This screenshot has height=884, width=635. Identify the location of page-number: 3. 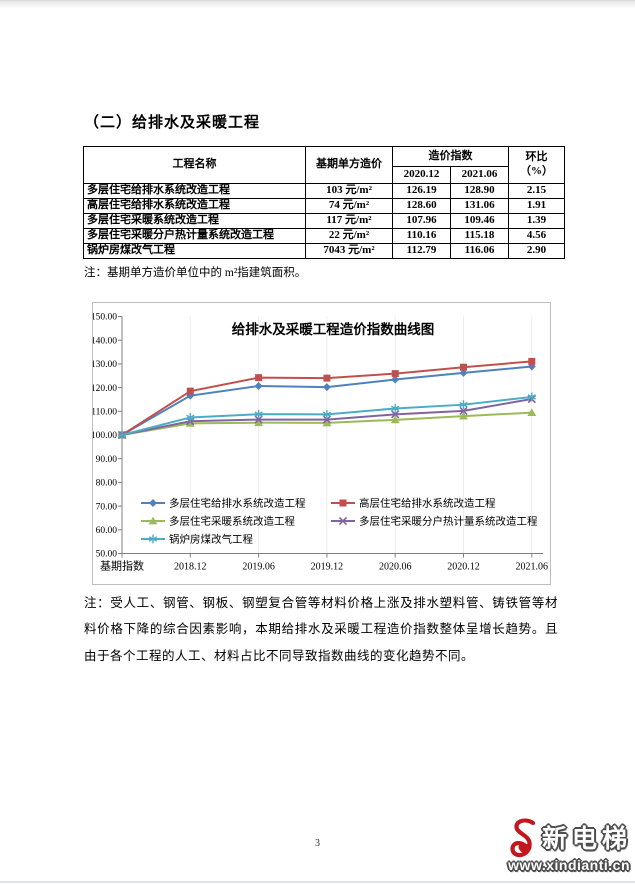
(317, 843).